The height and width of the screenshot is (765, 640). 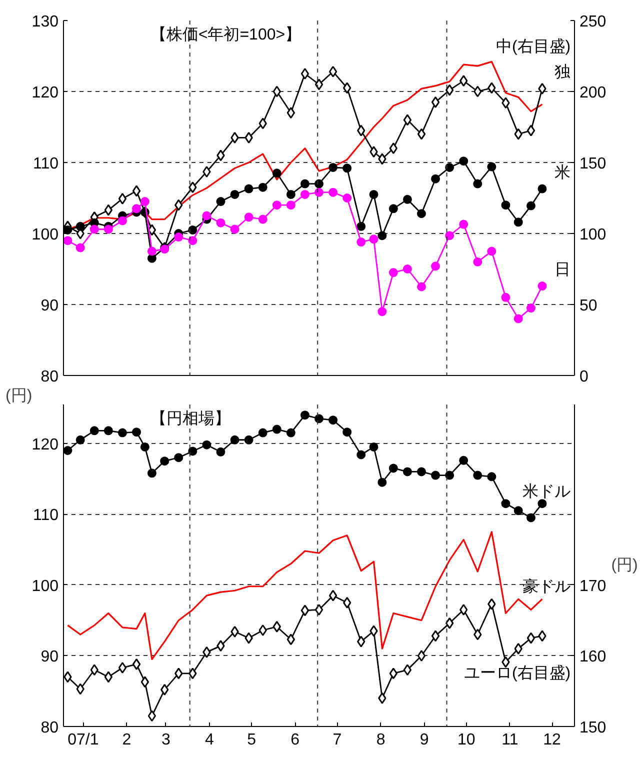 I want to click on x-tick-label: 07/1, so click(x=83, y=740).